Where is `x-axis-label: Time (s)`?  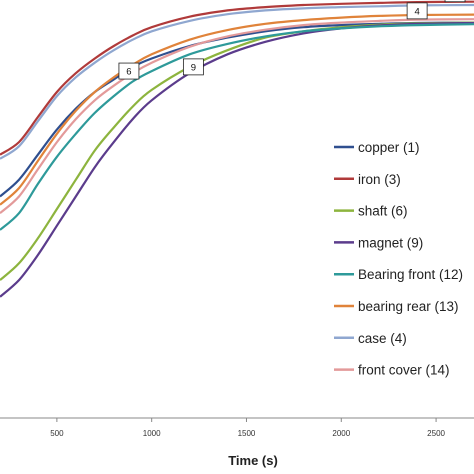
x-axis-label: Time (s) is located at coordinates (253, 460).